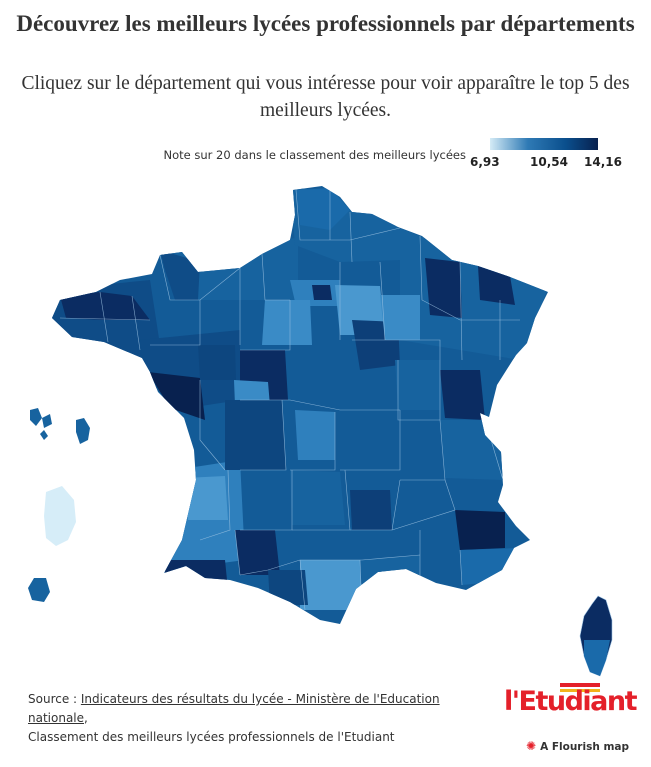 The height and width of the screenshot is (767, 651). Describe the element at coordinates (443, 288) in the screenshot. I see `dept-marne-ardennes` at that location.